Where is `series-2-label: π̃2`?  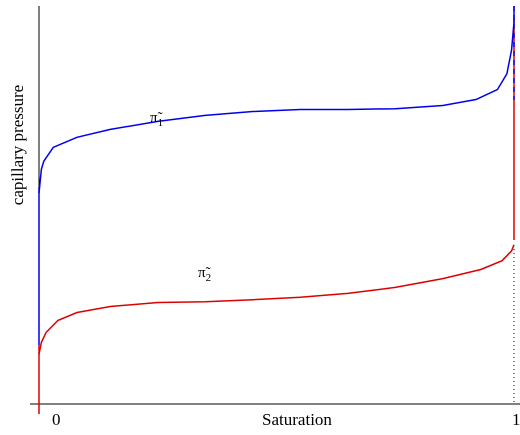 series-2-label: π̃2 is located at coordinates (204, 274).